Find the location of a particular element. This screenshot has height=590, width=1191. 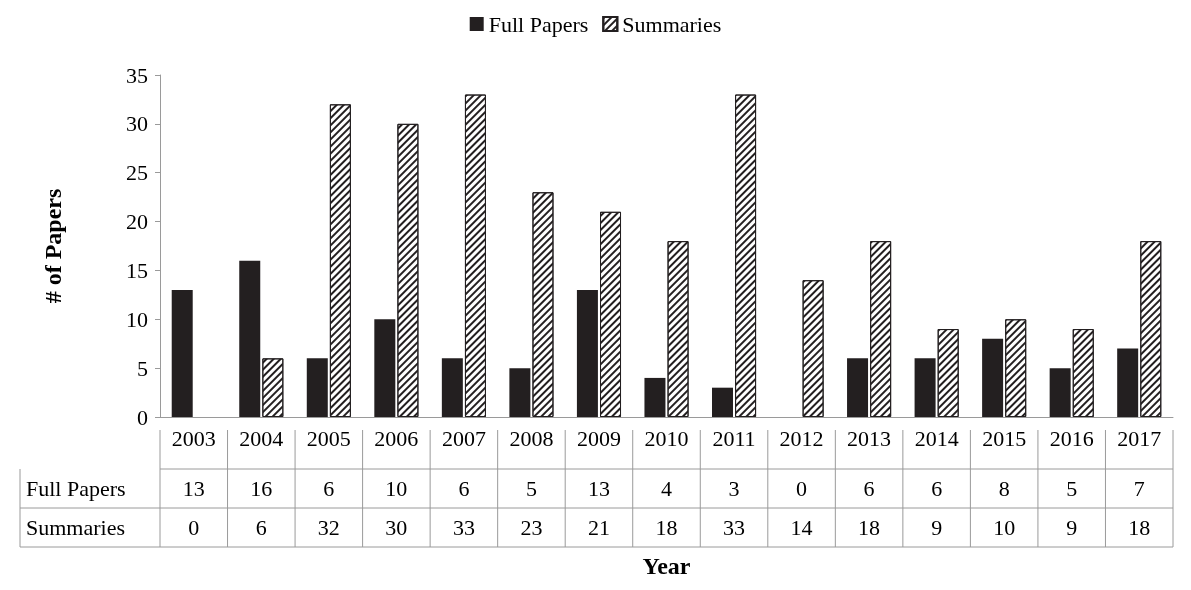

x-tick-label: 2014 is located at coordinates (936, 438).